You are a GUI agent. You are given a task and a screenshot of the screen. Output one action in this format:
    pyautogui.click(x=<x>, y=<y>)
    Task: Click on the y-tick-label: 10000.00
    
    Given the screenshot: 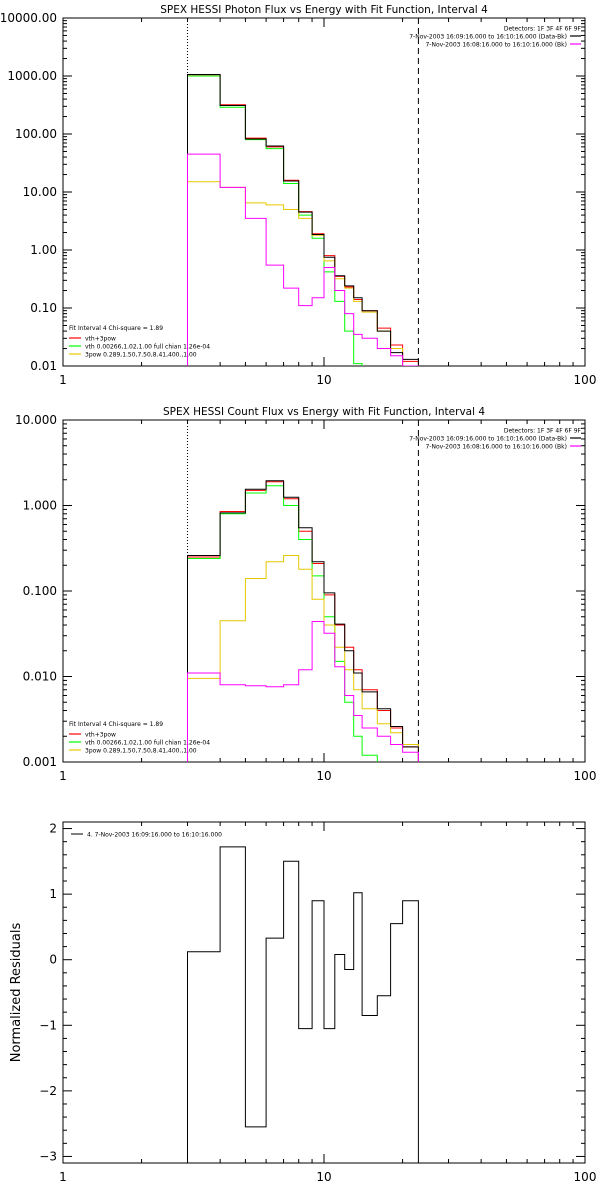 What is the action you would take?
    pyautogui.click(x=28, y=18)
    